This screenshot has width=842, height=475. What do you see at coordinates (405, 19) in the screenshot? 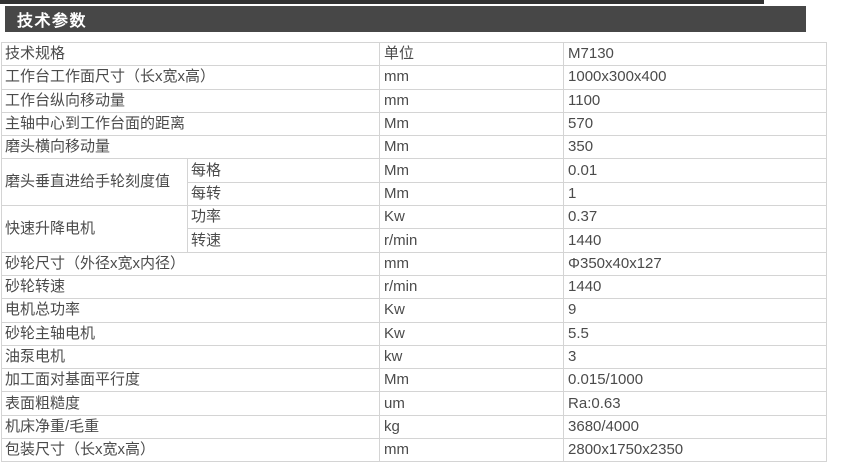
I see `section-header: 技术参数` at bounding box center [405, 19].